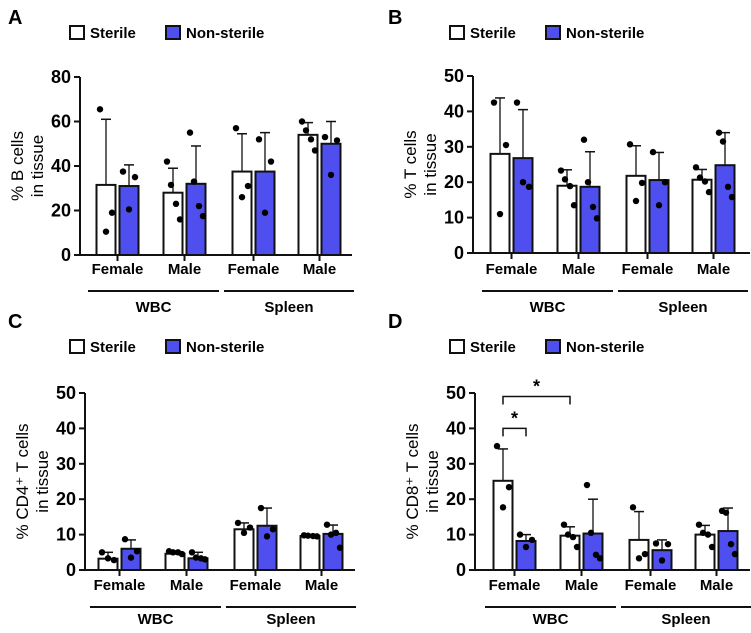 Image resolution: width=751 pixels, height=633 pixels. Describe the element at coordinates (17, 166) in the screenshot. I see `y-axis-label-line: % B cells` at that location.